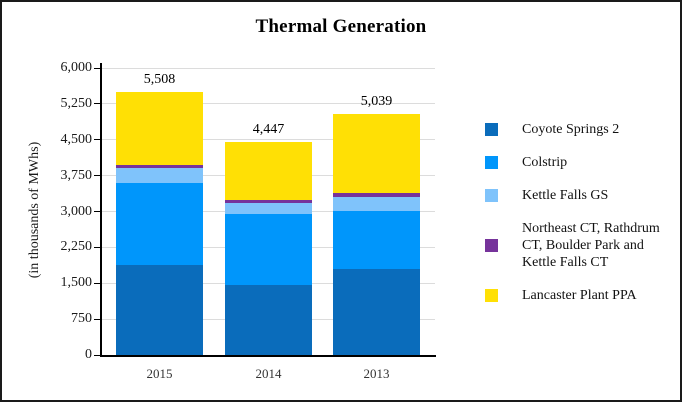  I want to click on legend-entry: Colstrip, so click(574, 162).